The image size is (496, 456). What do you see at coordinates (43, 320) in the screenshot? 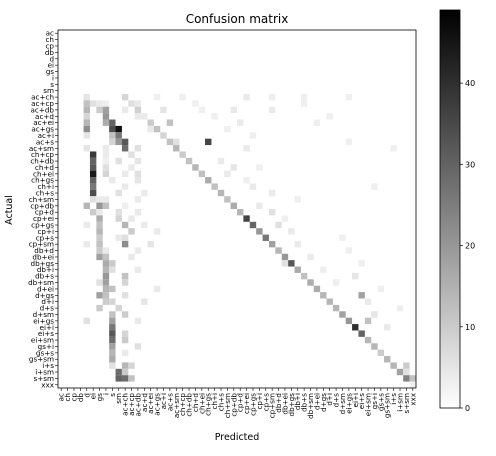
I see `y-tick-label: ei+gs` at bounding box center [43, 320].